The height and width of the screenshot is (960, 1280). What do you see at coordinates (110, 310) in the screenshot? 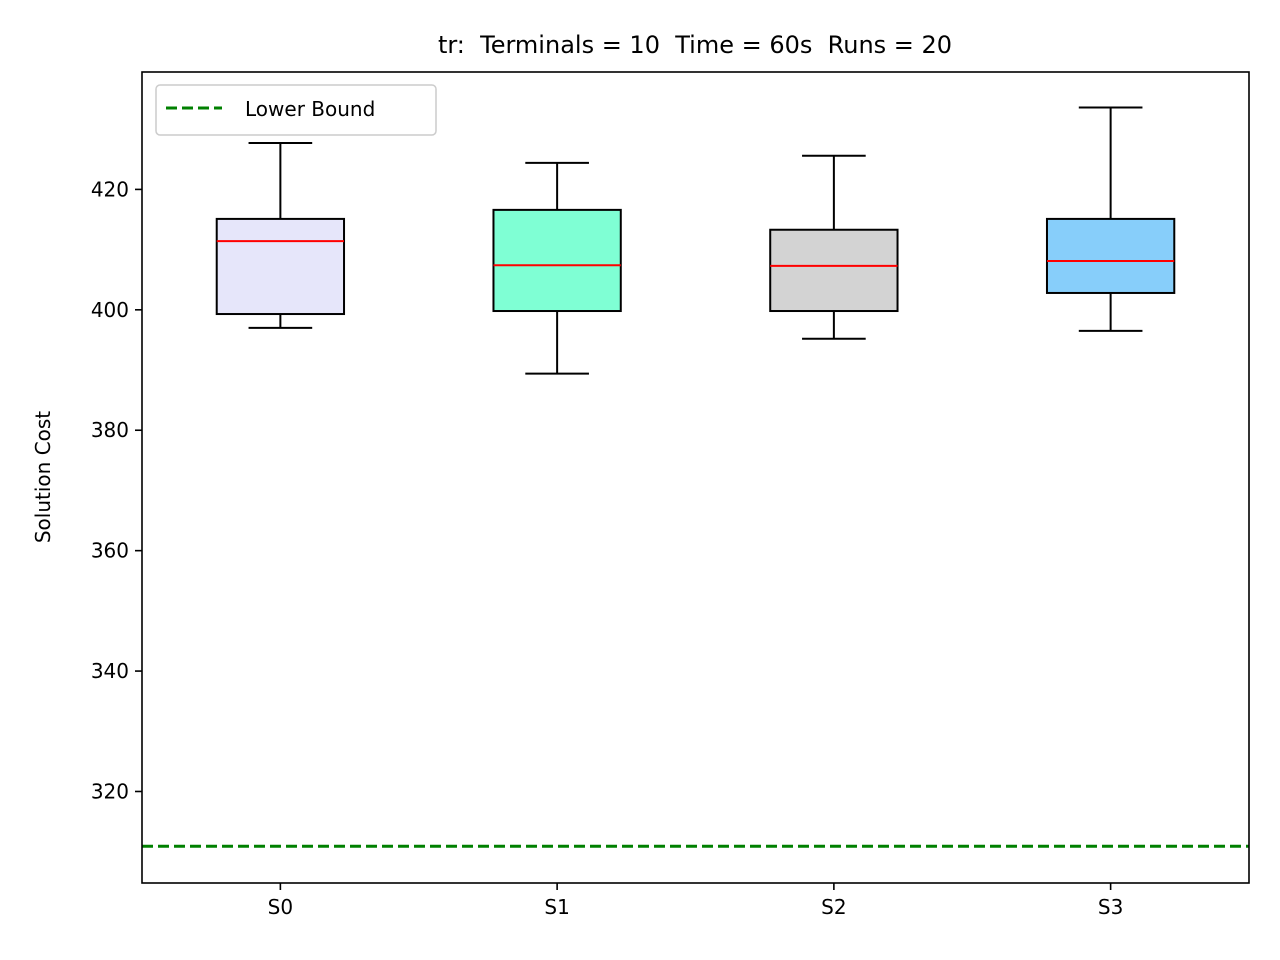
I see `y-tick-label: 400` at bounding box center [110, 310].